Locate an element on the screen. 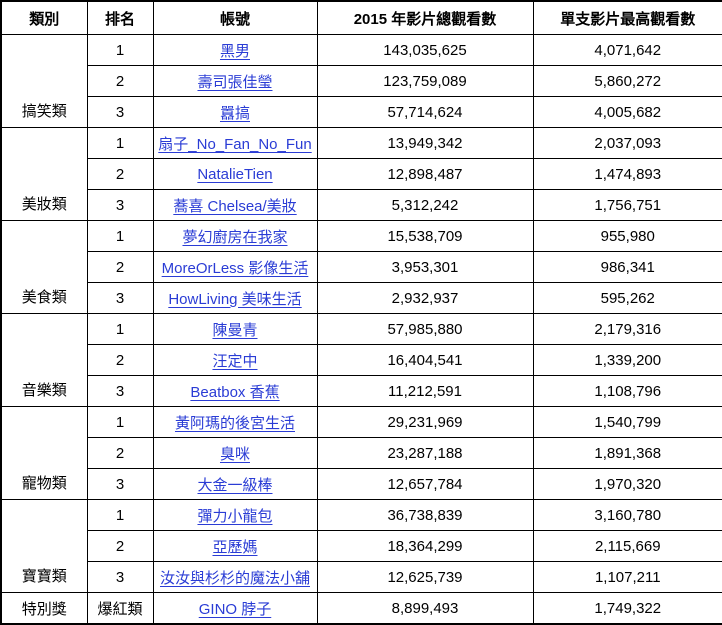 The height and width of the screenshot is (625, 722). account-cell: 囂搞 is located at coordinates (235, 112).